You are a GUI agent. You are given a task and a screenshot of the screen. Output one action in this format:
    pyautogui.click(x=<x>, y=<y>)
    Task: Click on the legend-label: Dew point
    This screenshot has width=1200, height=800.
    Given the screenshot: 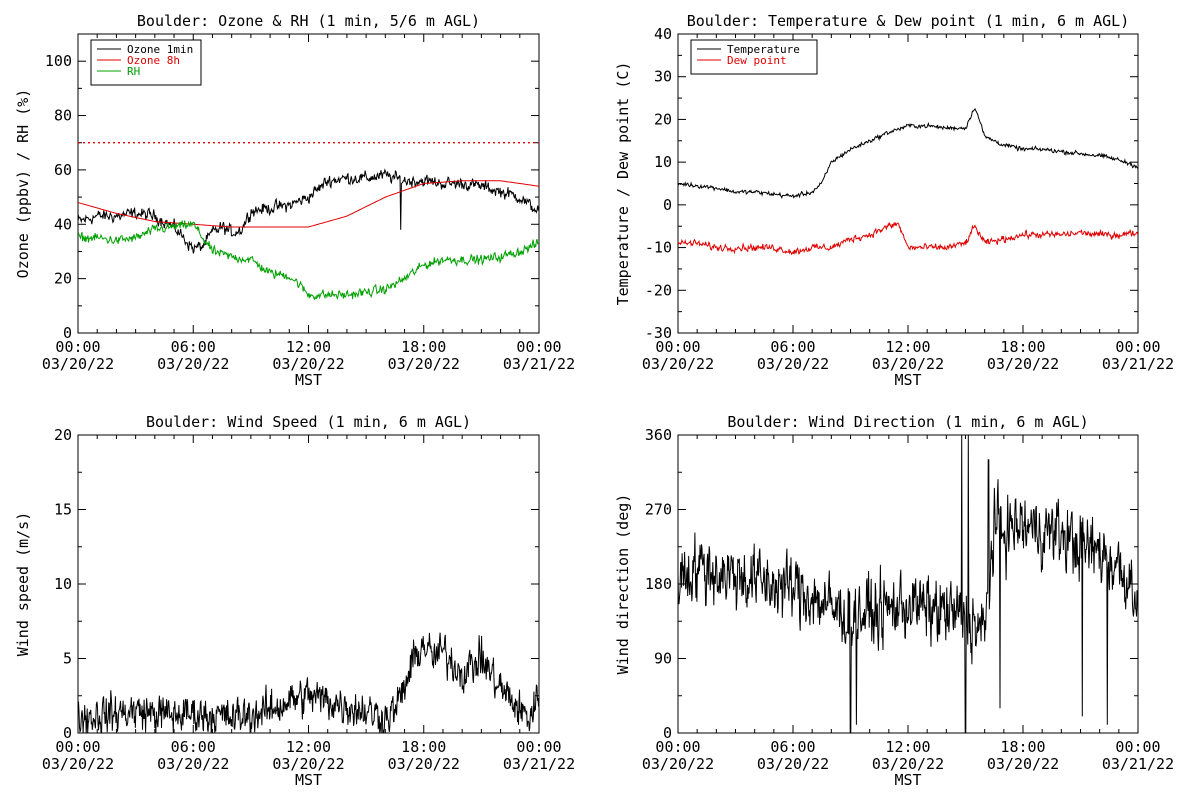 What is the action you would take?
    pyautogui.click(x=757, y=60)
    